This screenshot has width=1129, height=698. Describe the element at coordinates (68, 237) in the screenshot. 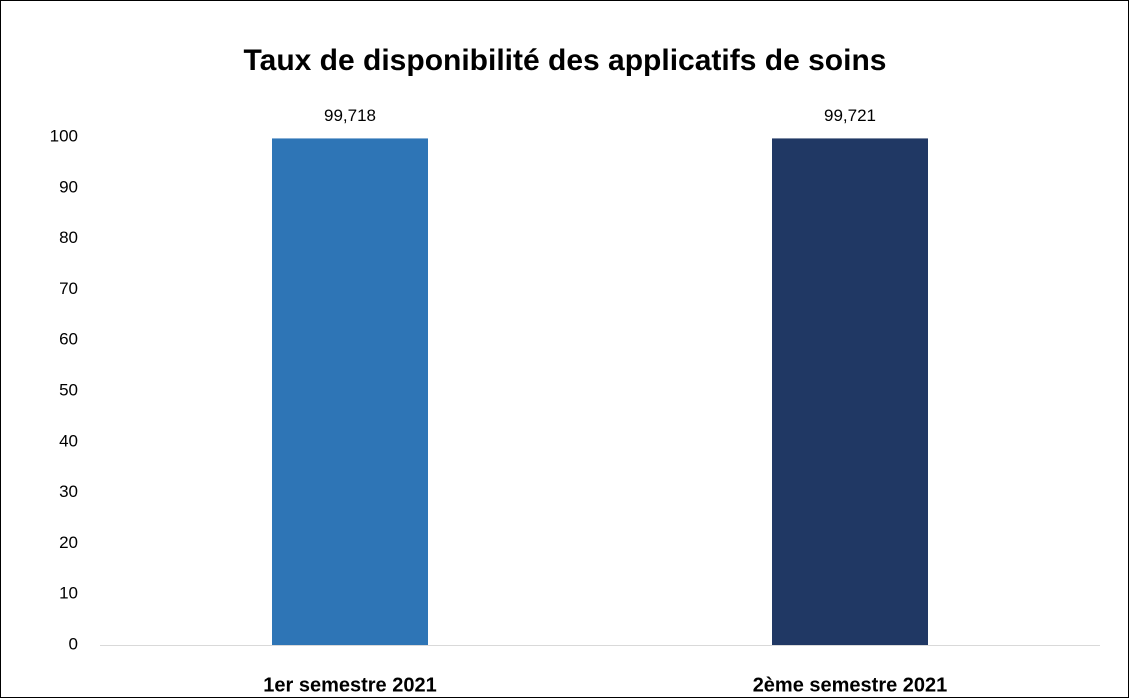

I see `y-tick-label: 80` at that location.